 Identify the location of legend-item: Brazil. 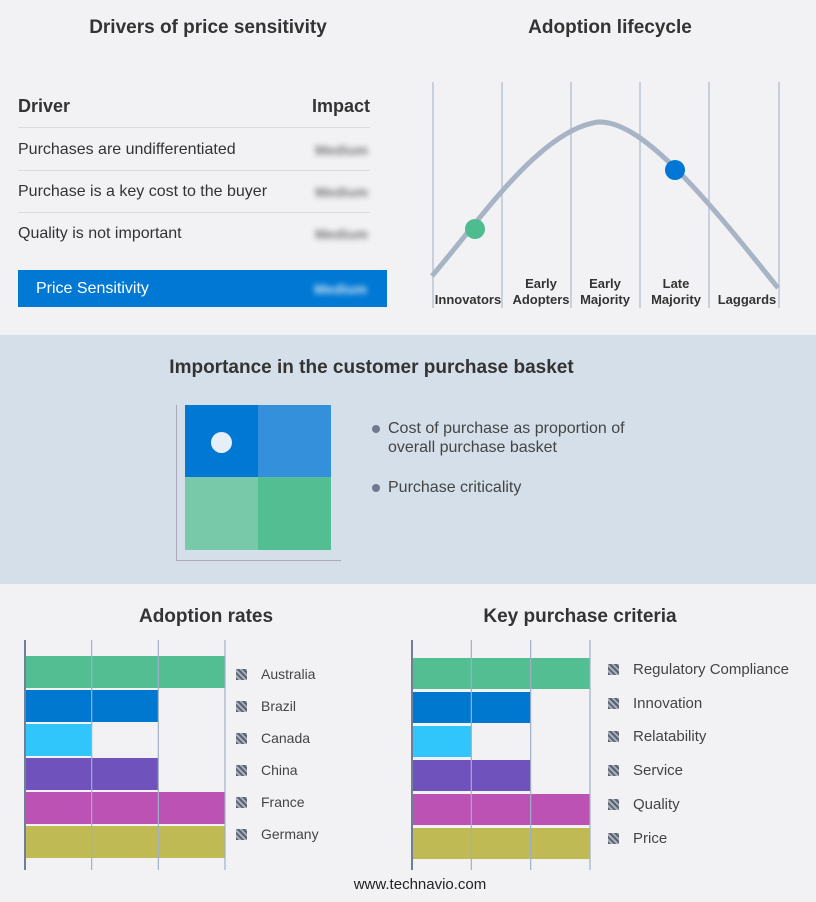
(266, 706).